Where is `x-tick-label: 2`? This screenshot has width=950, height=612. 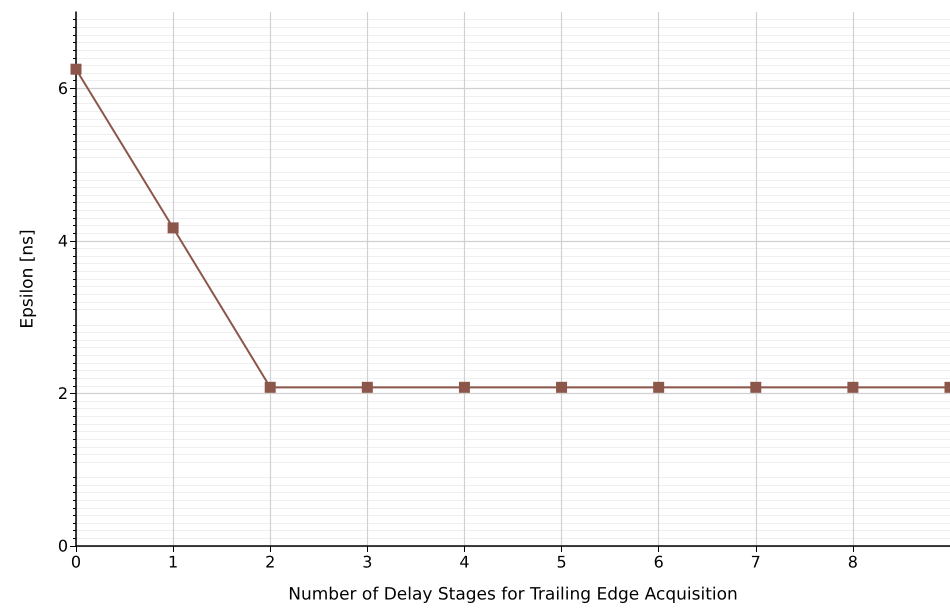
x-tick-label: 2 is located at coordinates (270, 562).